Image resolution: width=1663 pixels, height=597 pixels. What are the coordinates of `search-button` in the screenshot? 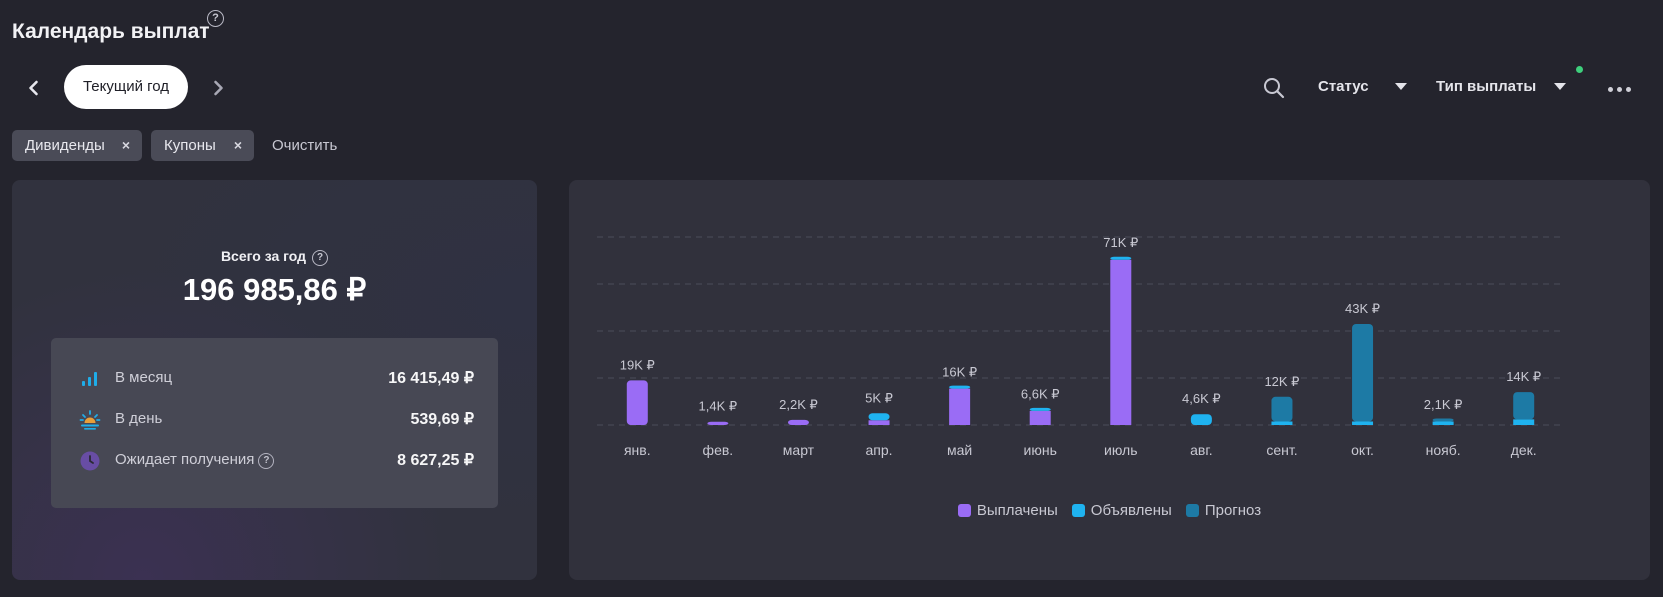 It's located at (1274, 88).